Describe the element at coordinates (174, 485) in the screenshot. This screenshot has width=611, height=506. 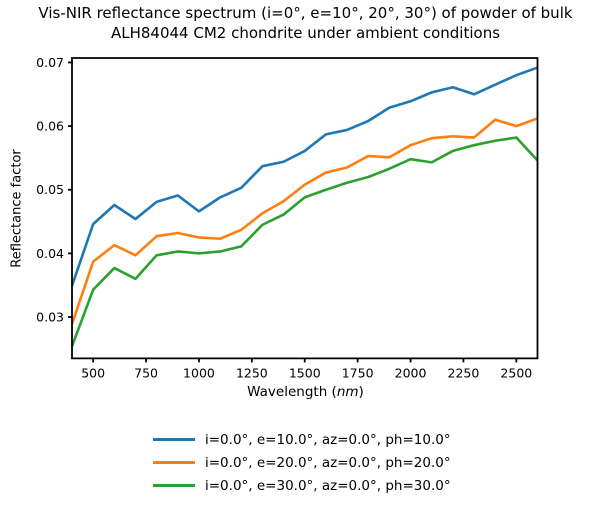
I see `legend-line-swatch-e30` at that location.